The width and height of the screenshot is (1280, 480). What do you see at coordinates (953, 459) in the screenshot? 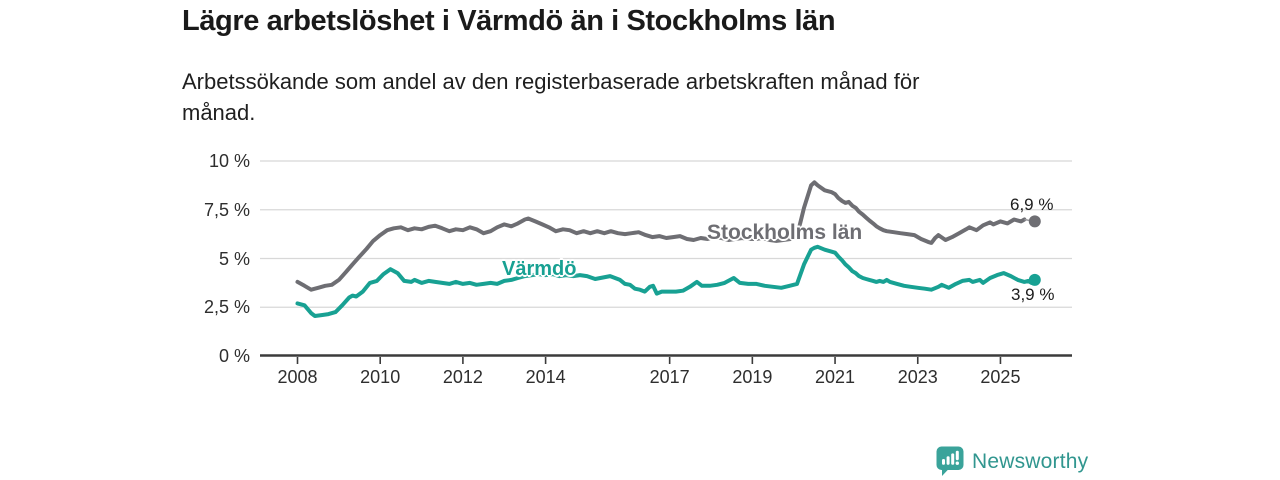
I see `bar-tall` at bounding box center [953, 459].